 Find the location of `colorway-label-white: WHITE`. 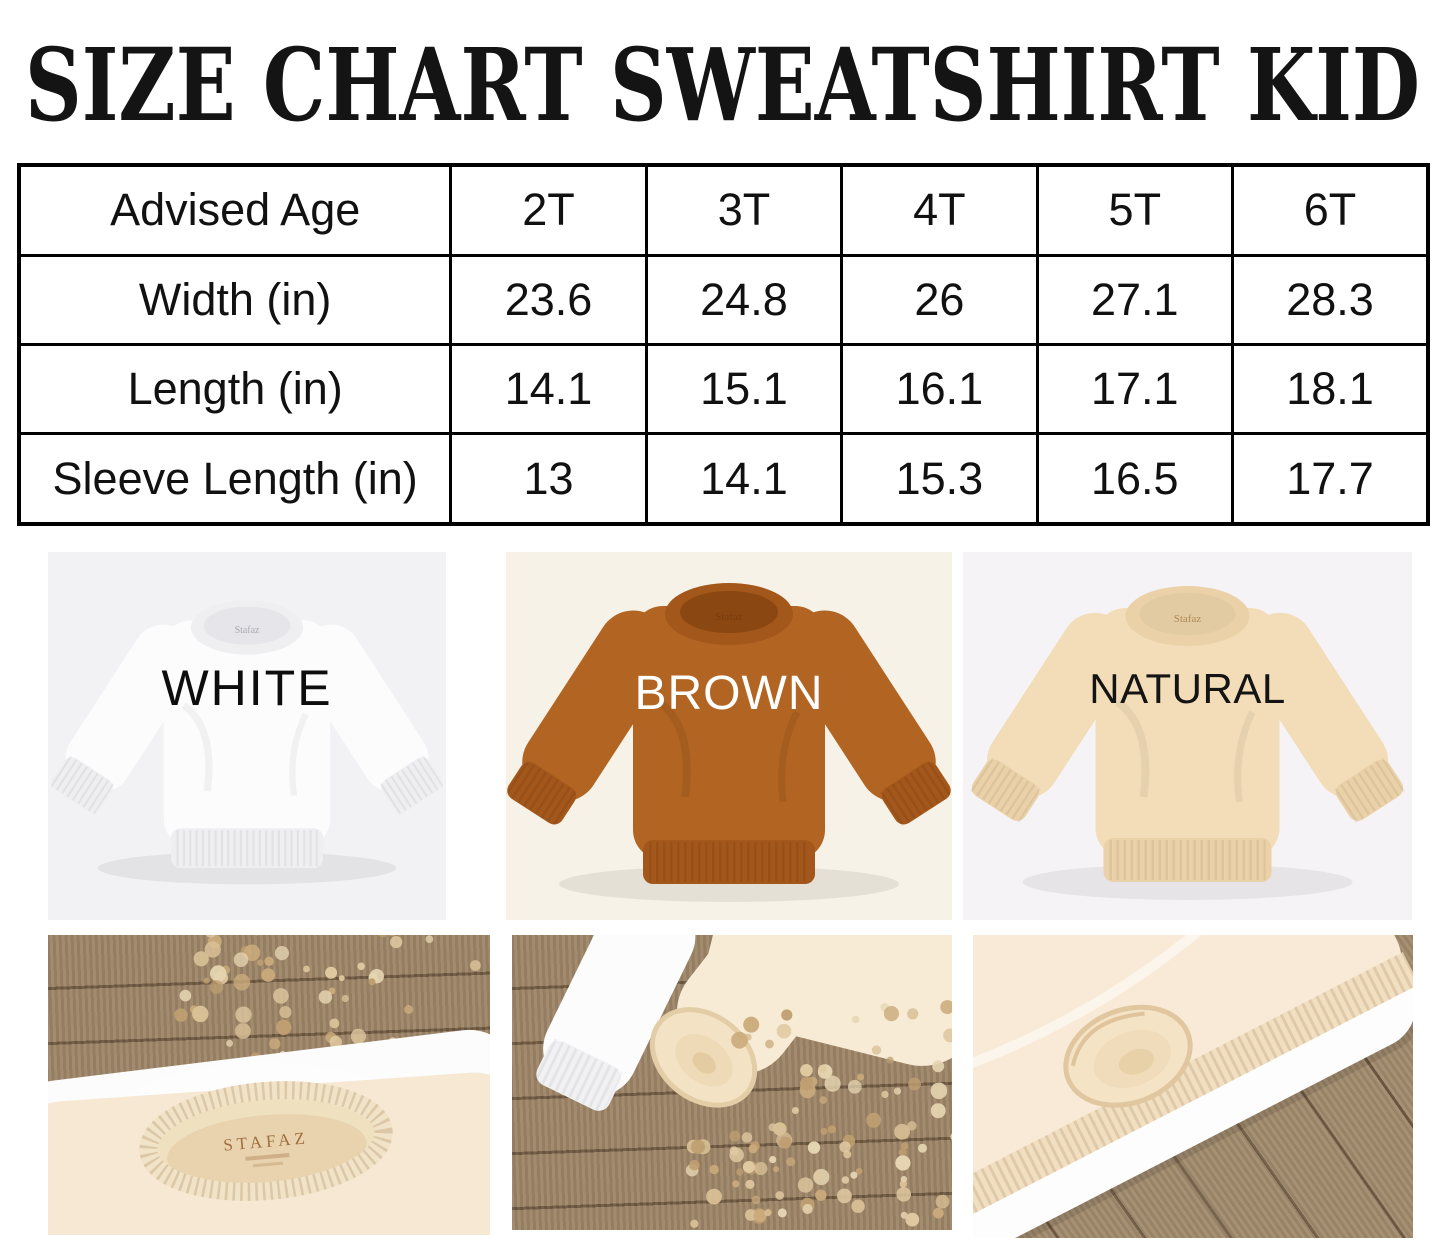

colorway-label-white: WHITE is located at coordinates (247, 688).